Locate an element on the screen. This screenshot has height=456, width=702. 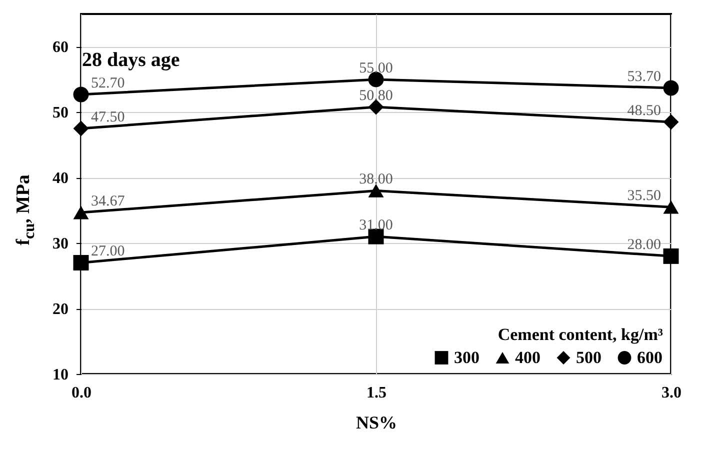
data-label: 34.67 is located at coordinates (108, 202).